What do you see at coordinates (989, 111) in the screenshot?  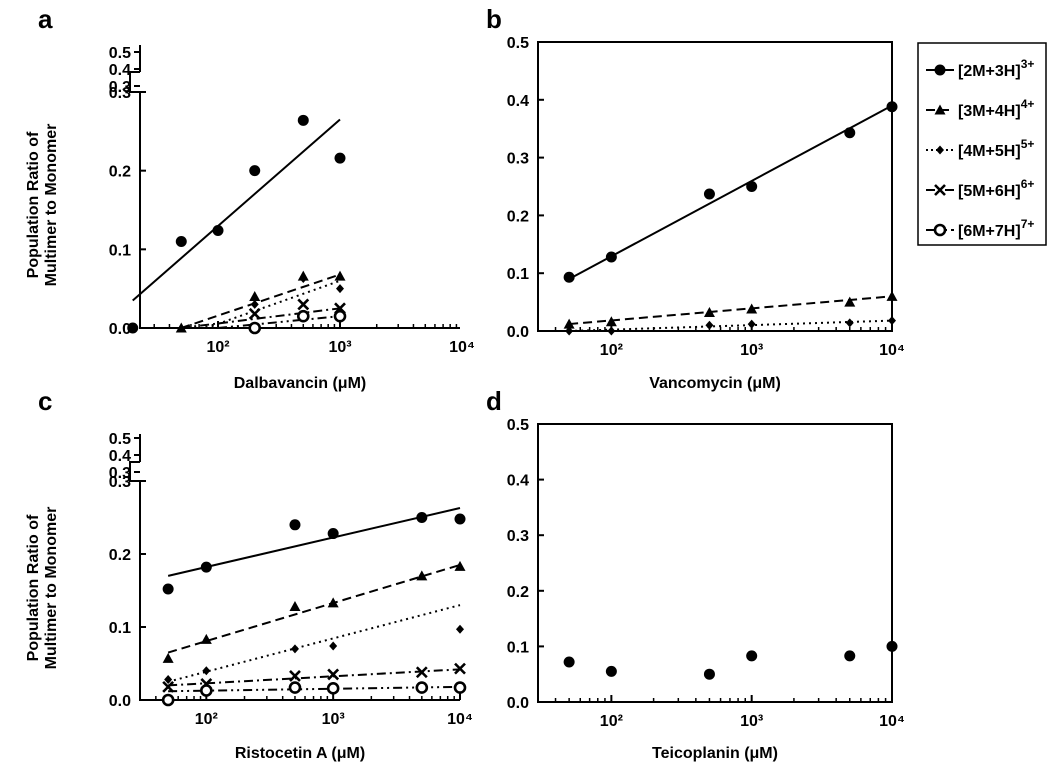 I see `legend-label-text: [3M+4H]` at bounding box center [989, 111].